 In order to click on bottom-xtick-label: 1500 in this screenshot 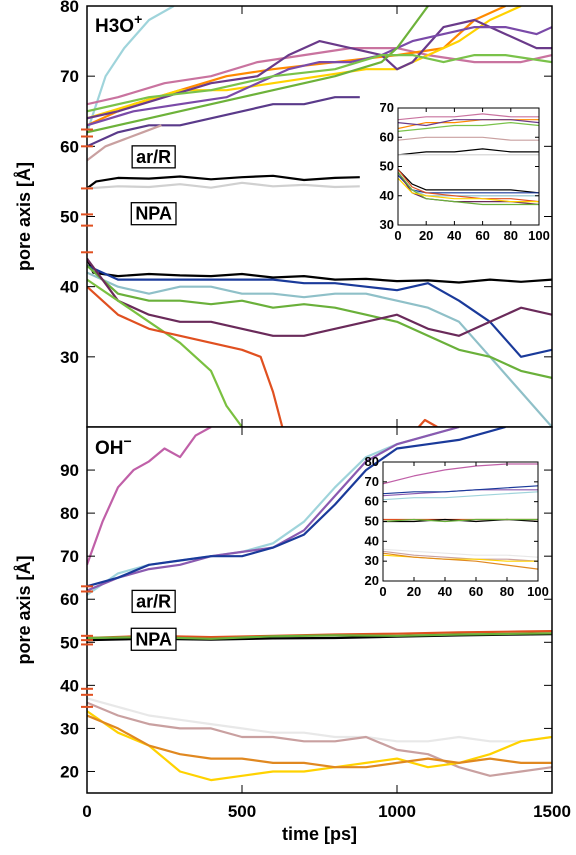, I will do `click(552, 811)`.